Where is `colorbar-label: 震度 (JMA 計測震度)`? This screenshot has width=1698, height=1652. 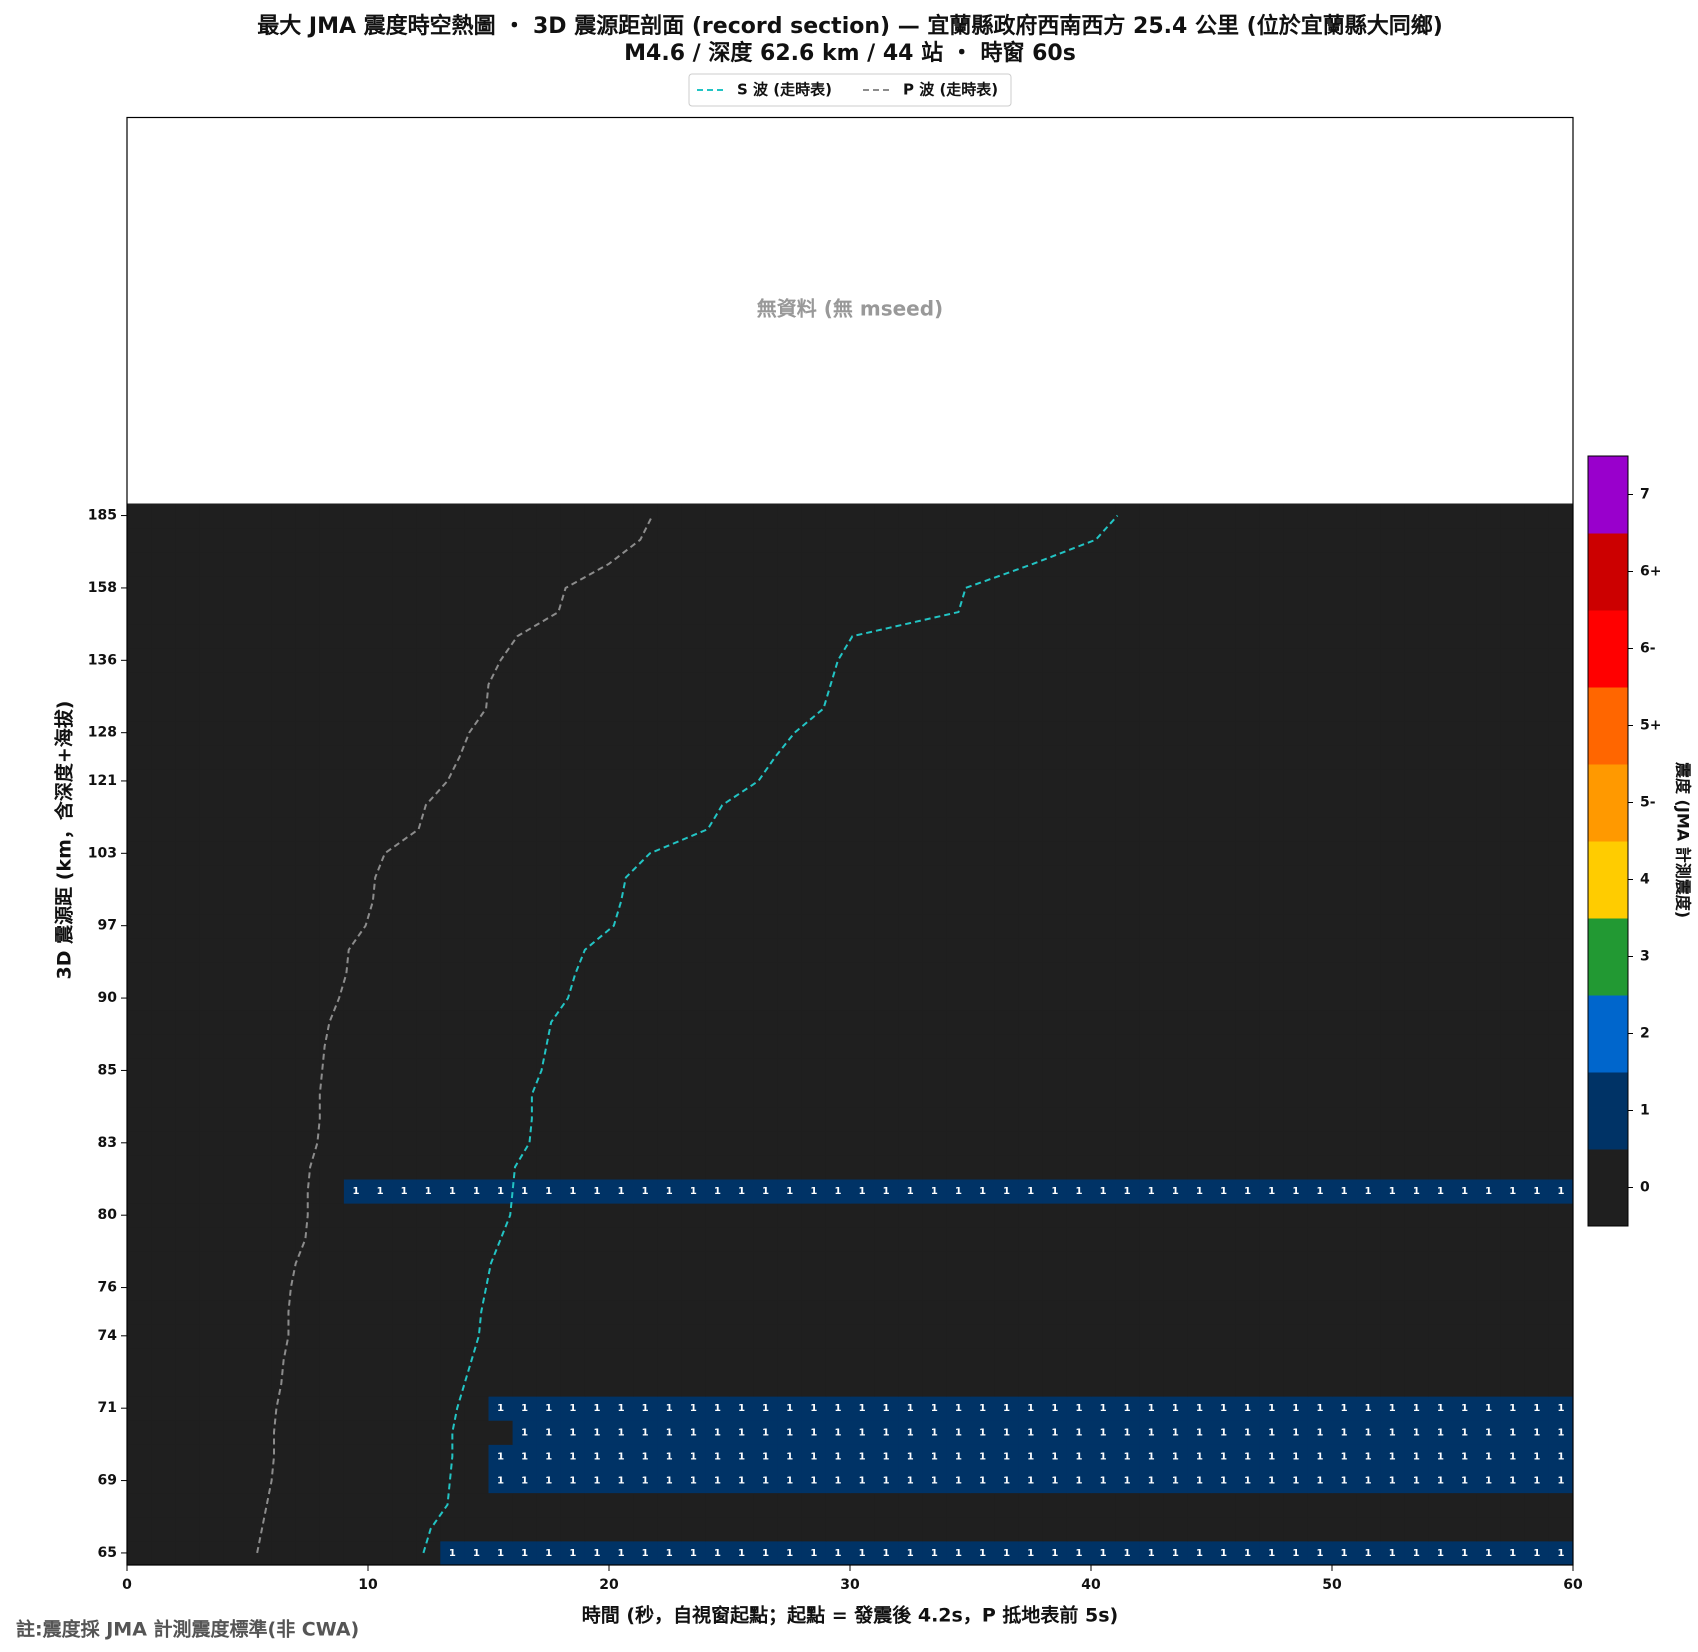
colorbar-label: 震度 (JMA 計測震度) is located at coordinates (1683, 839).